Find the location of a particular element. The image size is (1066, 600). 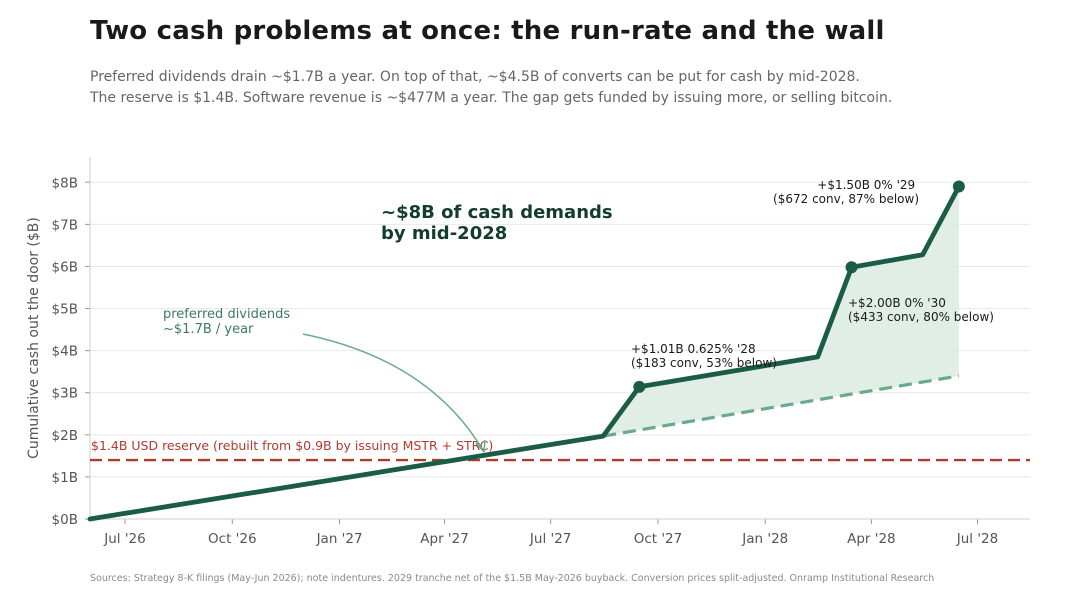

conv-2030-line-2: ($433 conv, 80% below) is located at coordinates (921, 317).